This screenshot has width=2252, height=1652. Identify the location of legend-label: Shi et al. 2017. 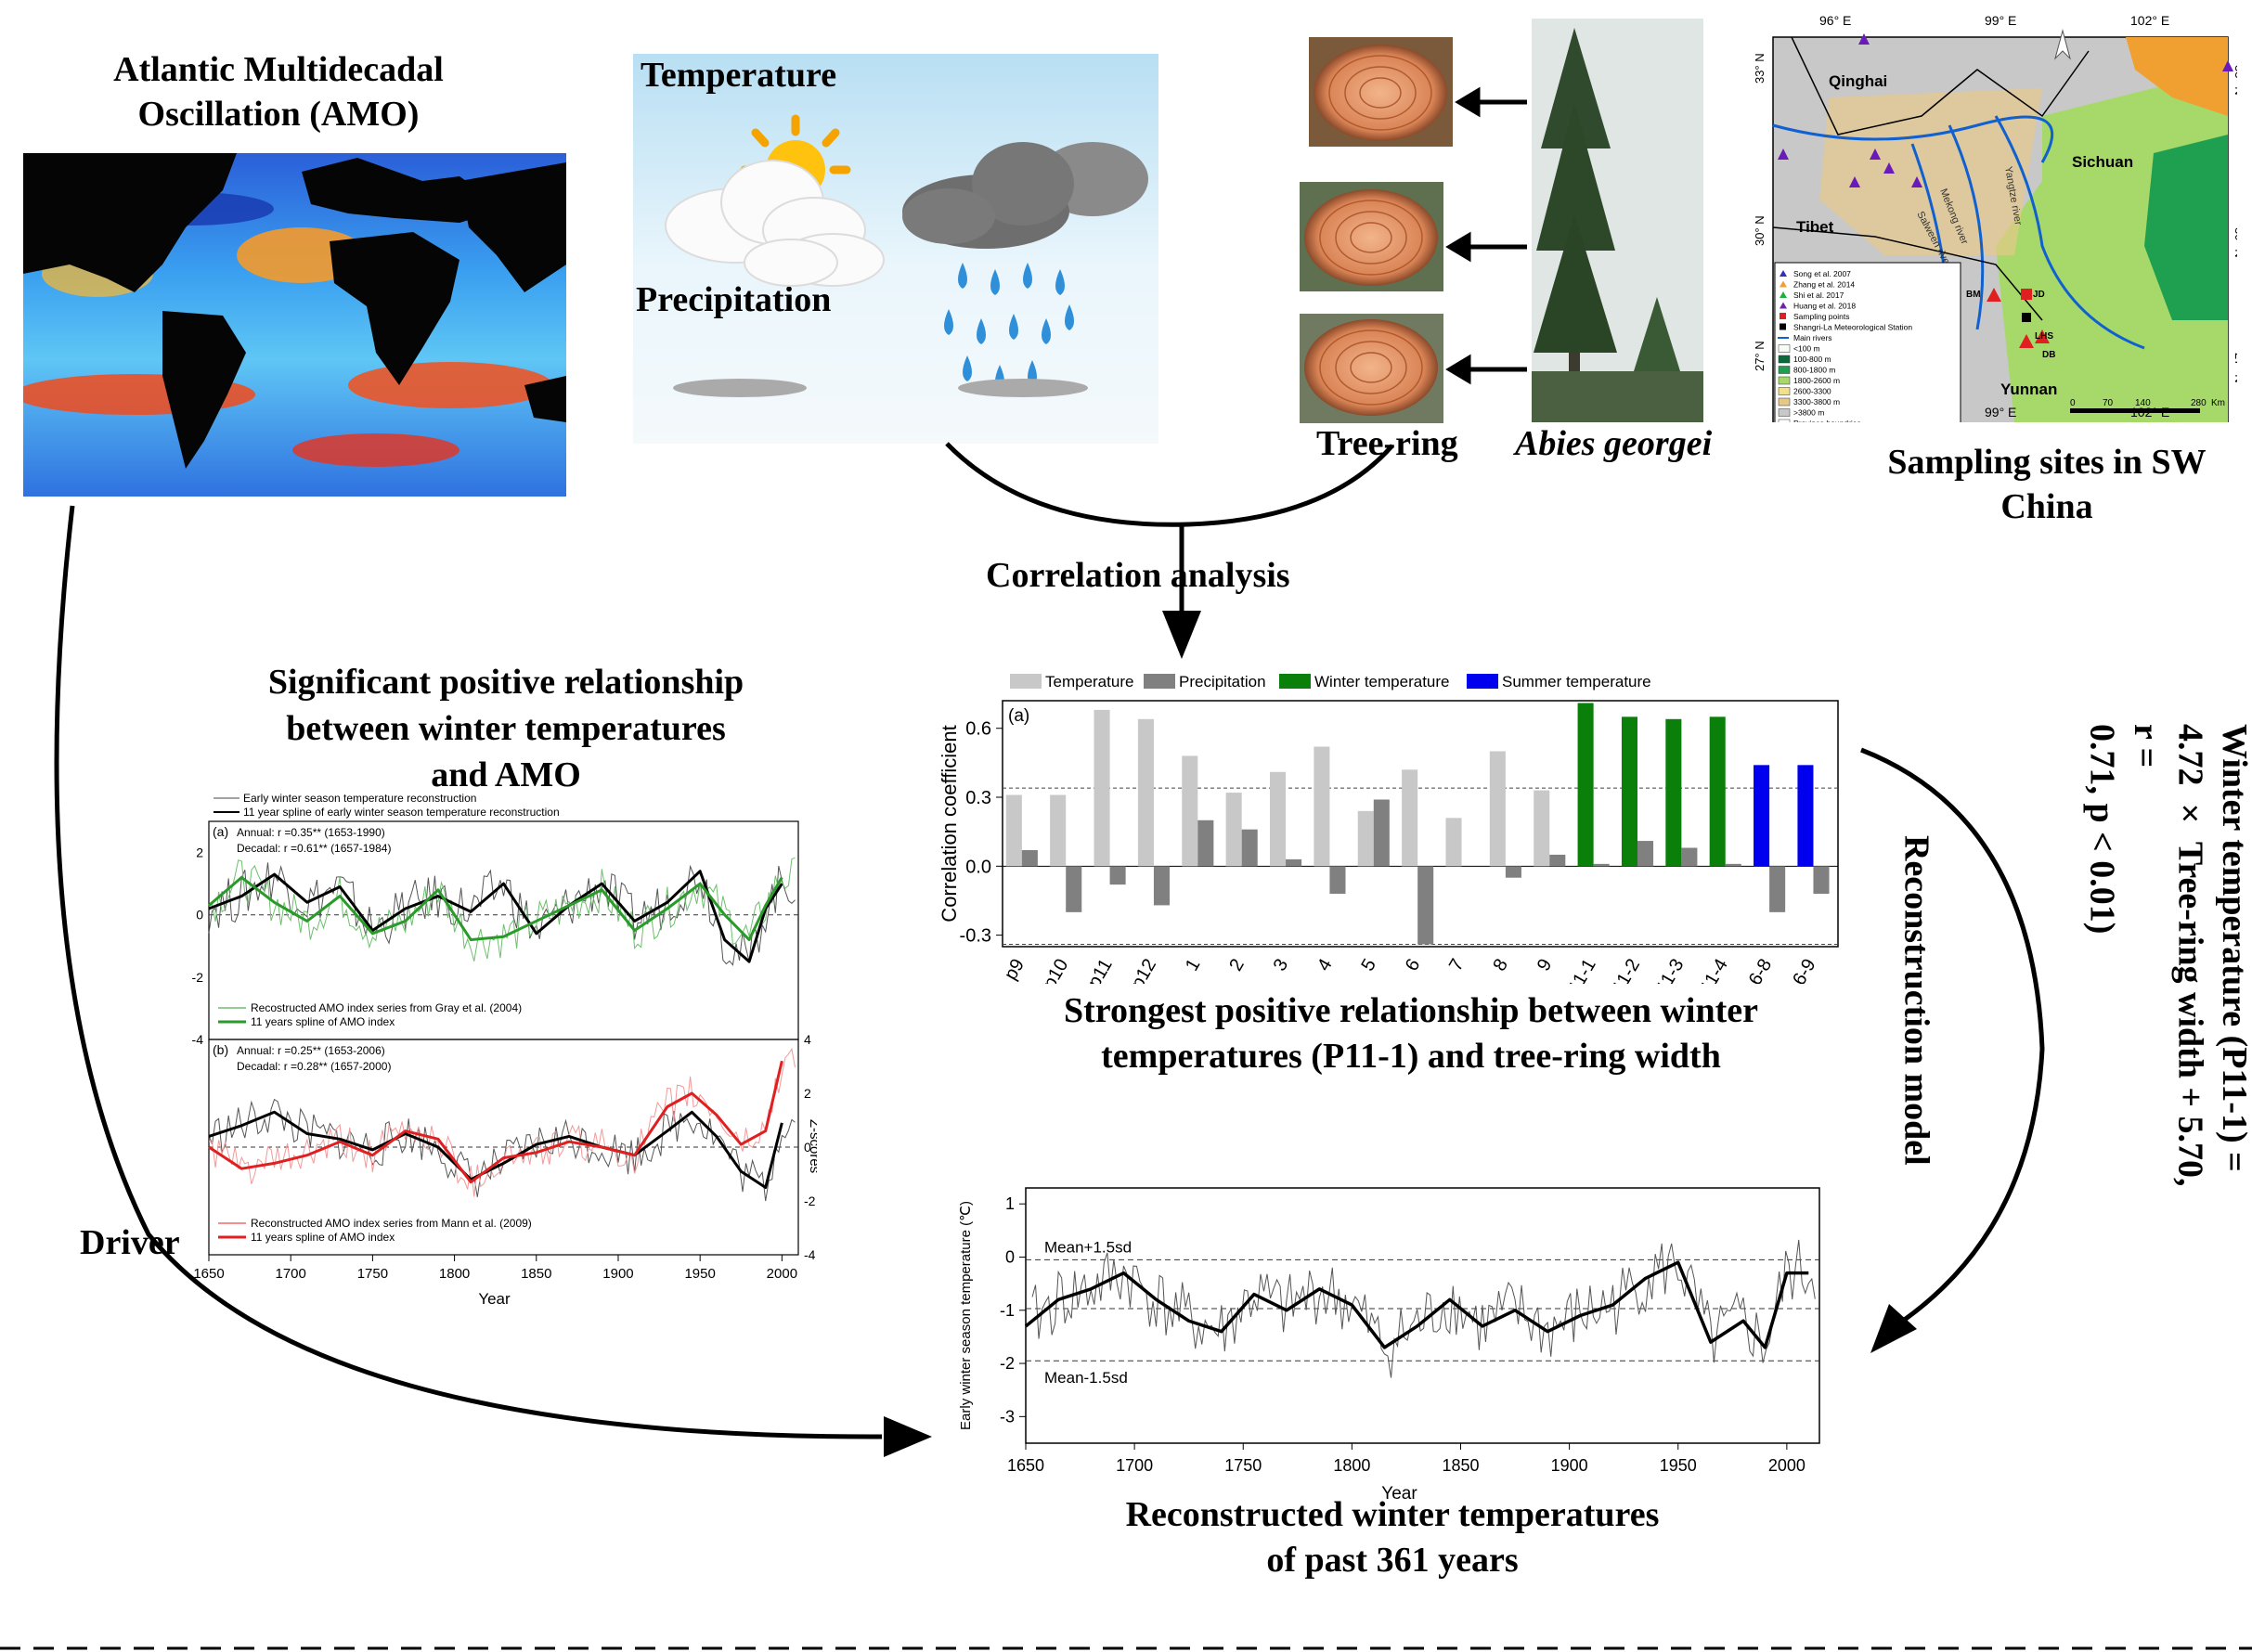
(1818, 295).